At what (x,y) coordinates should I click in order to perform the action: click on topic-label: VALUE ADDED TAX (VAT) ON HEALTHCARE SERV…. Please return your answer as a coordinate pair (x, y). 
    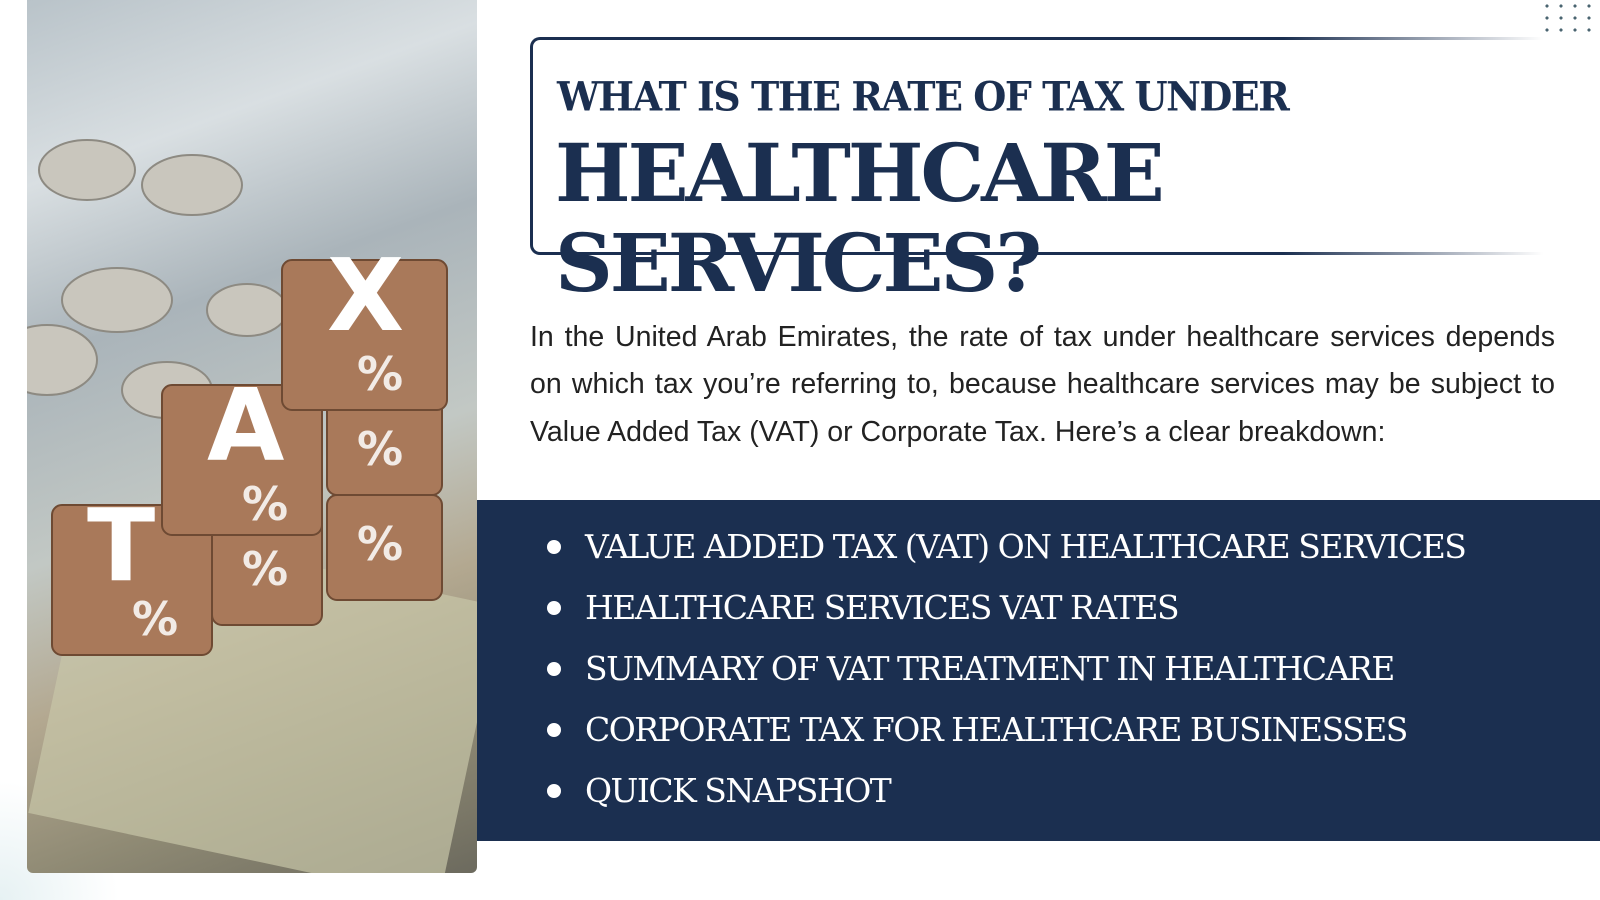
    Looking at the image, I should click on (1026, 546).